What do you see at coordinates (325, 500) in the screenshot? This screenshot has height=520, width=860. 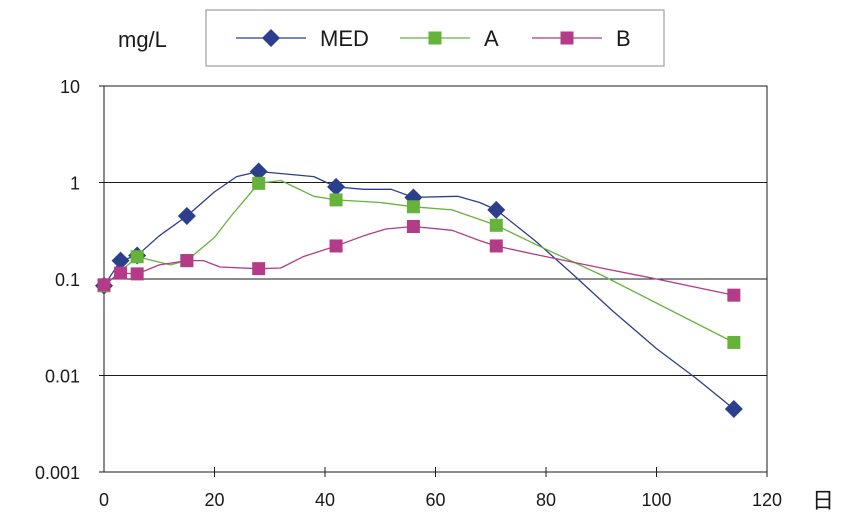 I see `x-tick-label-2: 40` at bounding box center [325, 500].